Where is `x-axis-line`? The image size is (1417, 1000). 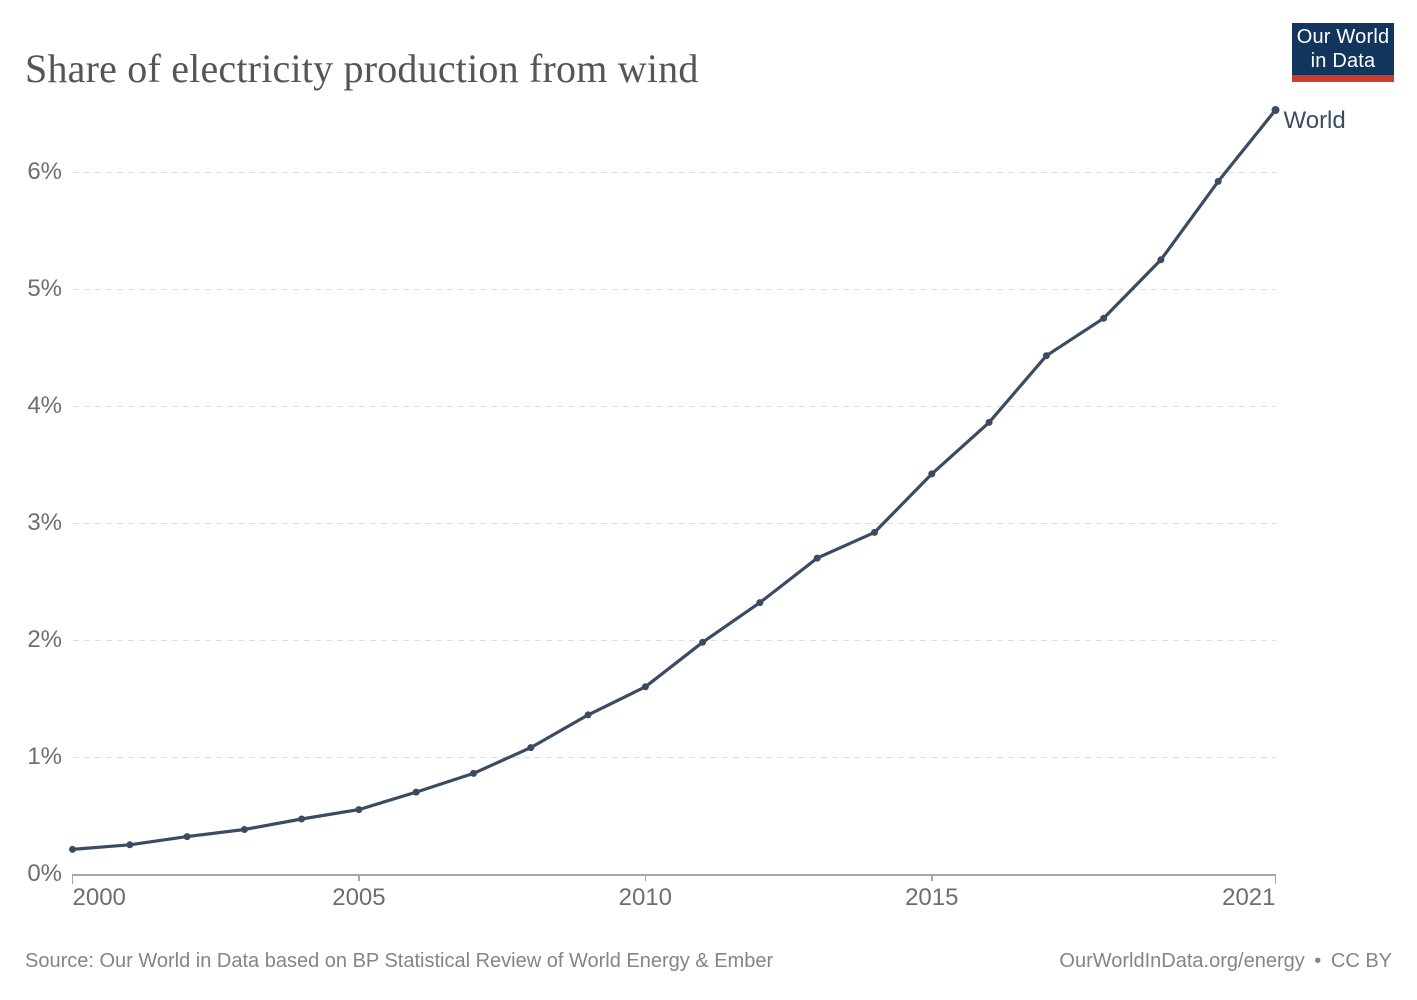 x-axis-line is located at coordinates (674, 875).